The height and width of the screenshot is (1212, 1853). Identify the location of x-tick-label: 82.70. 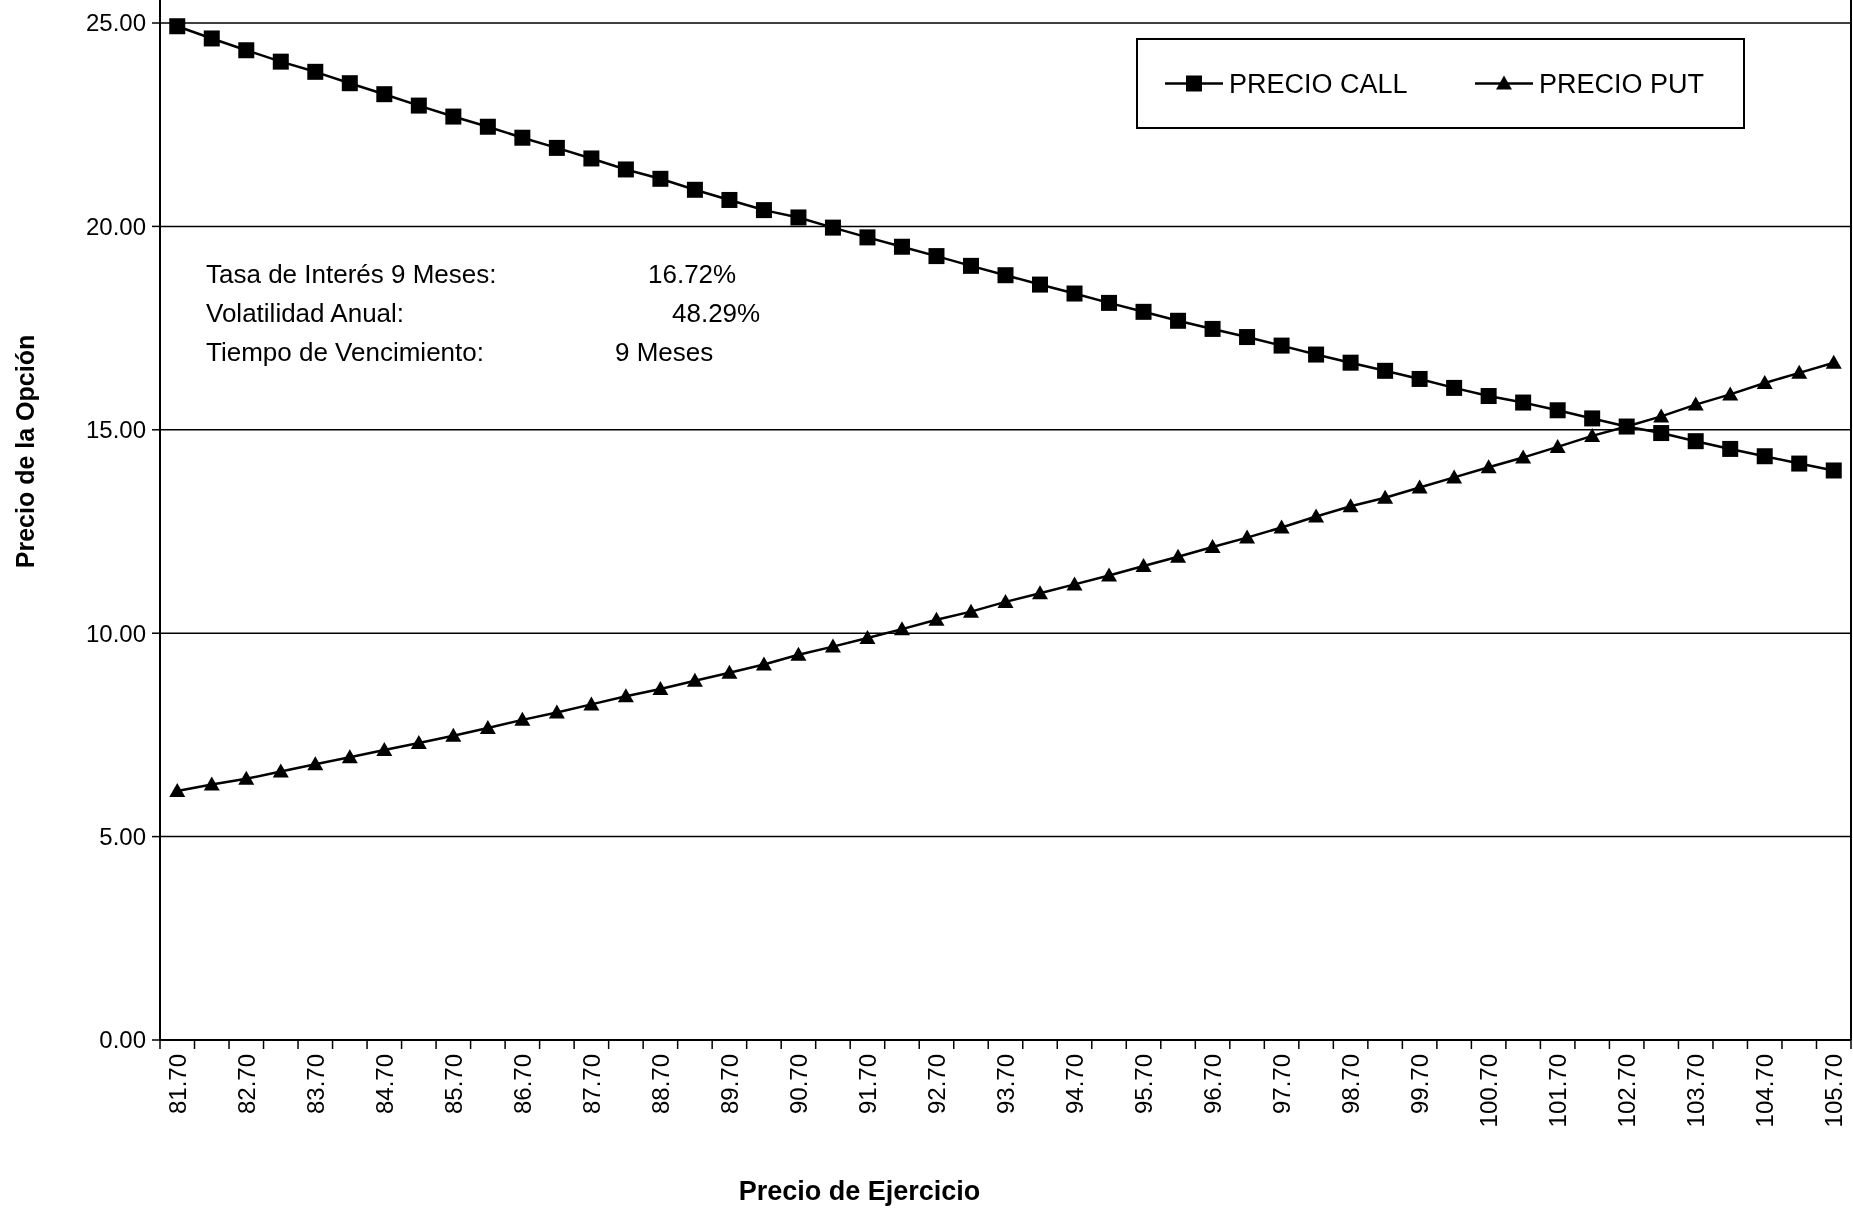
(246, 1084).